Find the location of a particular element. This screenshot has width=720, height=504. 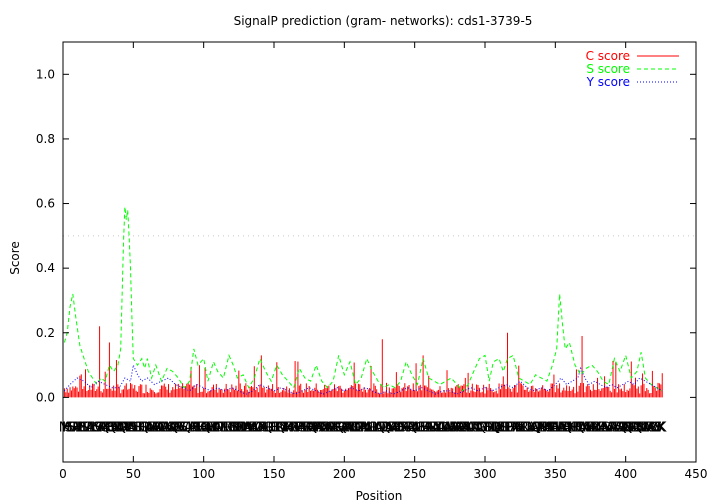

x-tick-label: 250 is located at coordinates (414, 474).